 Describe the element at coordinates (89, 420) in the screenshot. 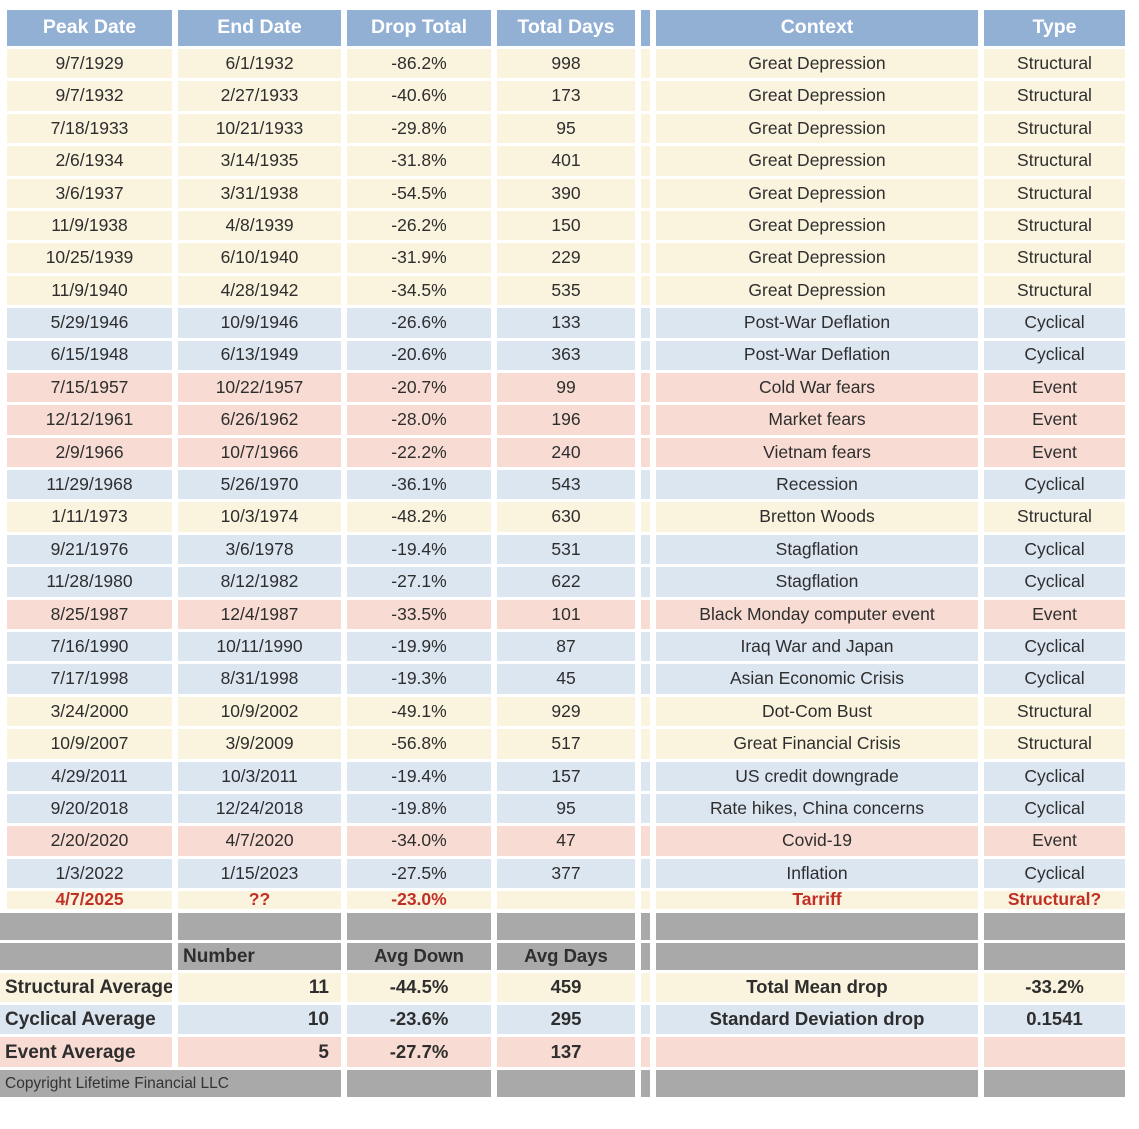

I see `cell-peak-date: 12/12/1961` at that location.